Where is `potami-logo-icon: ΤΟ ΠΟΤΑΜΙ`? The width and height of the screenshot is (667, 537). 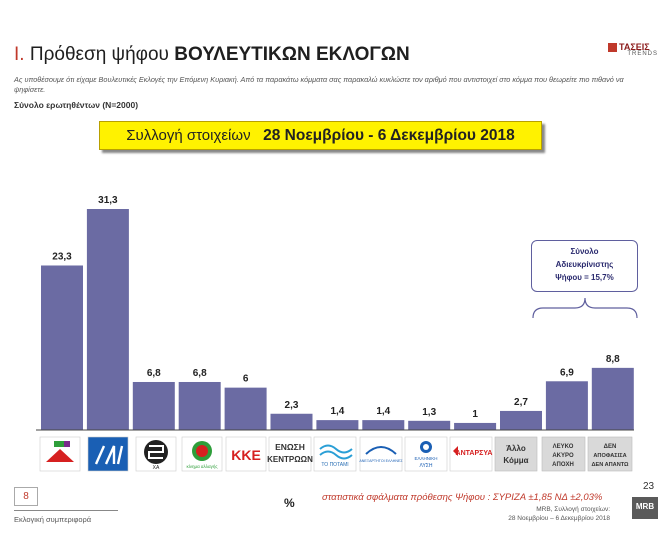 potami-logo-icon: ΤΟ ΠΟΤΑΜΙ is located at coordinates (335, 454).